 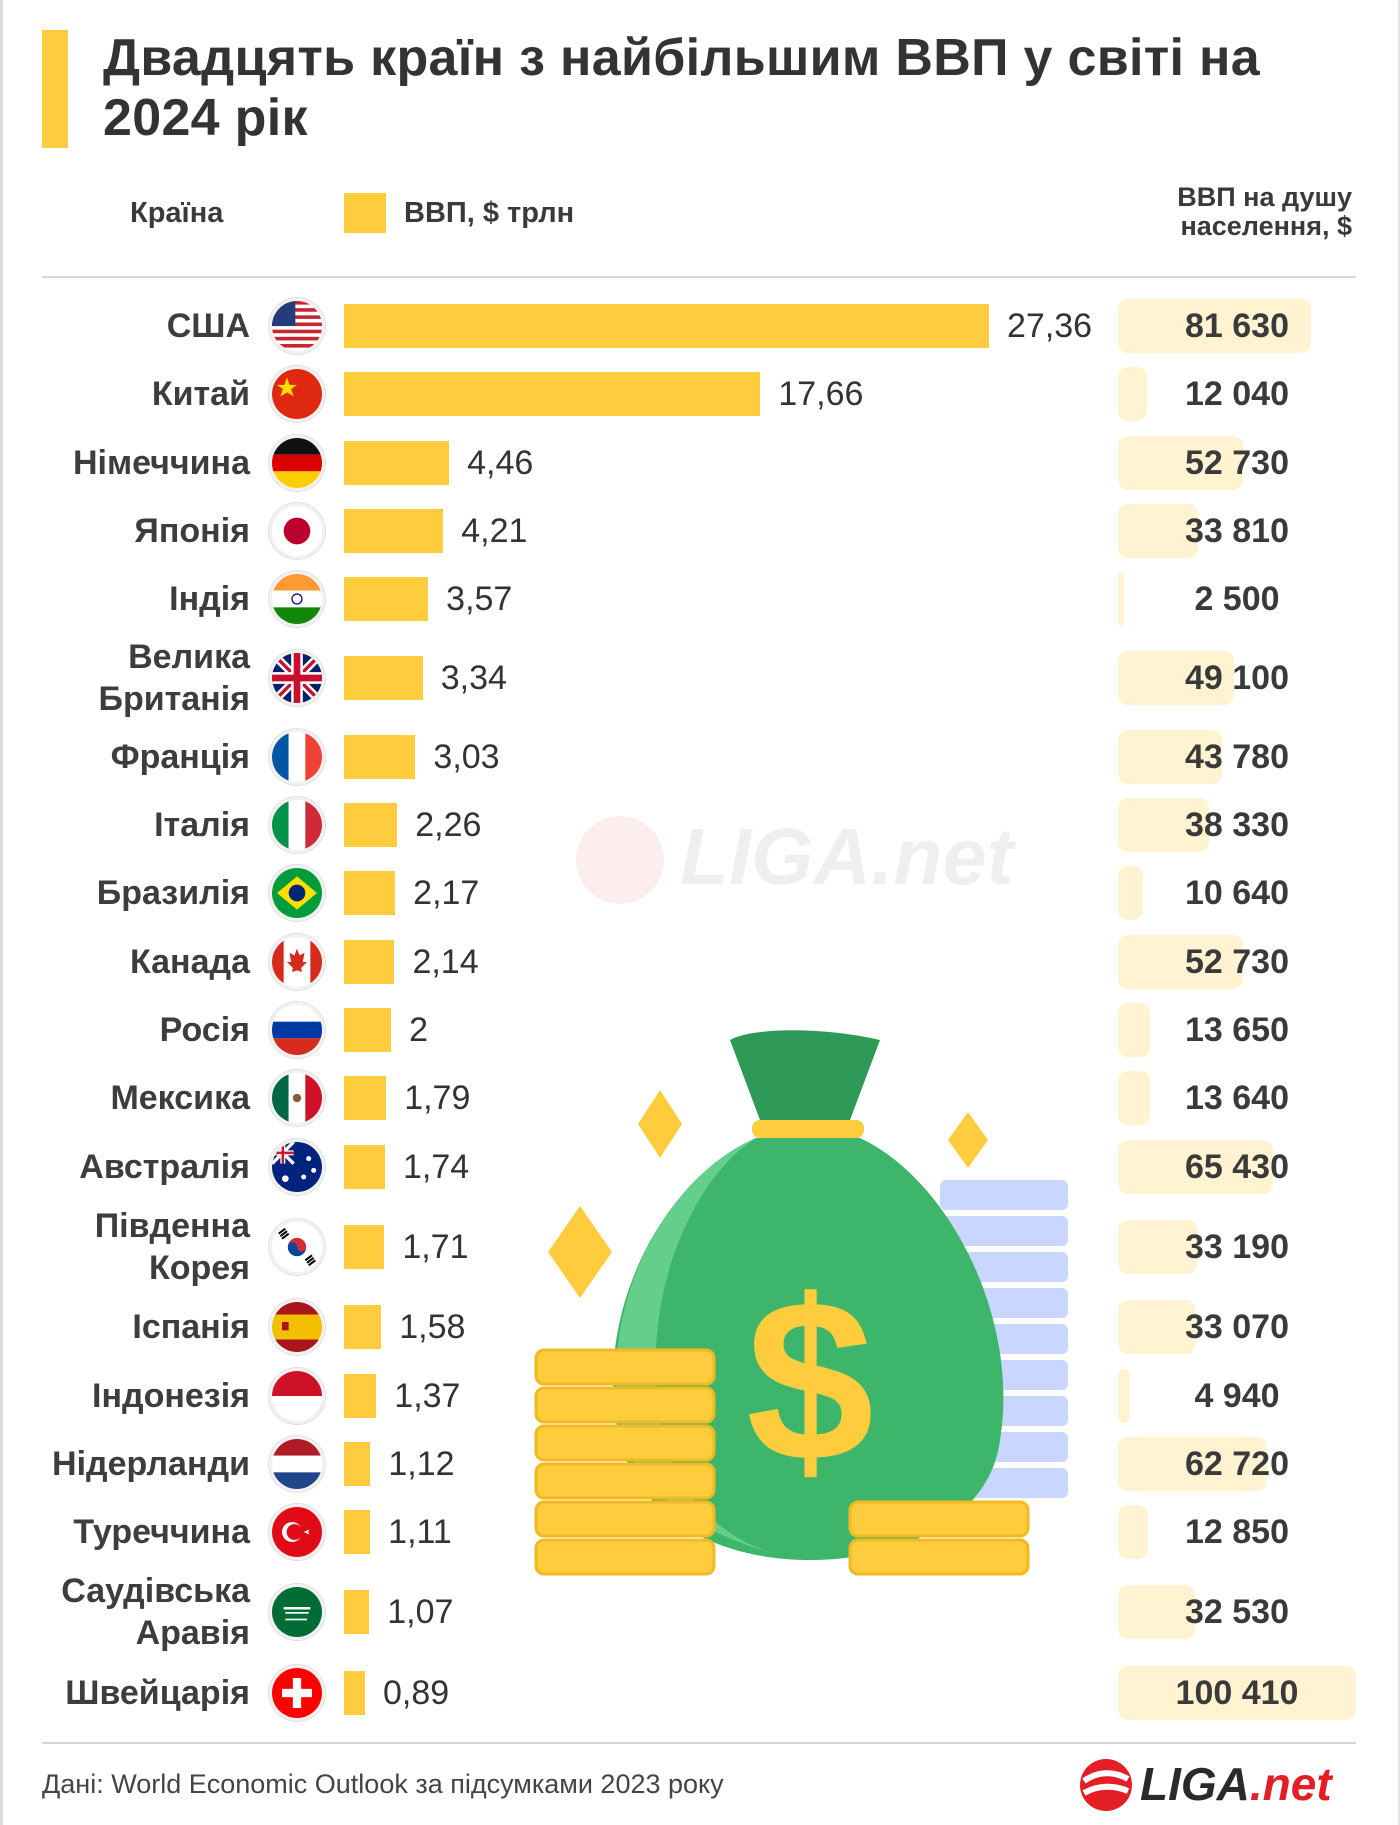 I want to click on country-label: Японія, so click(x=135, y=531).